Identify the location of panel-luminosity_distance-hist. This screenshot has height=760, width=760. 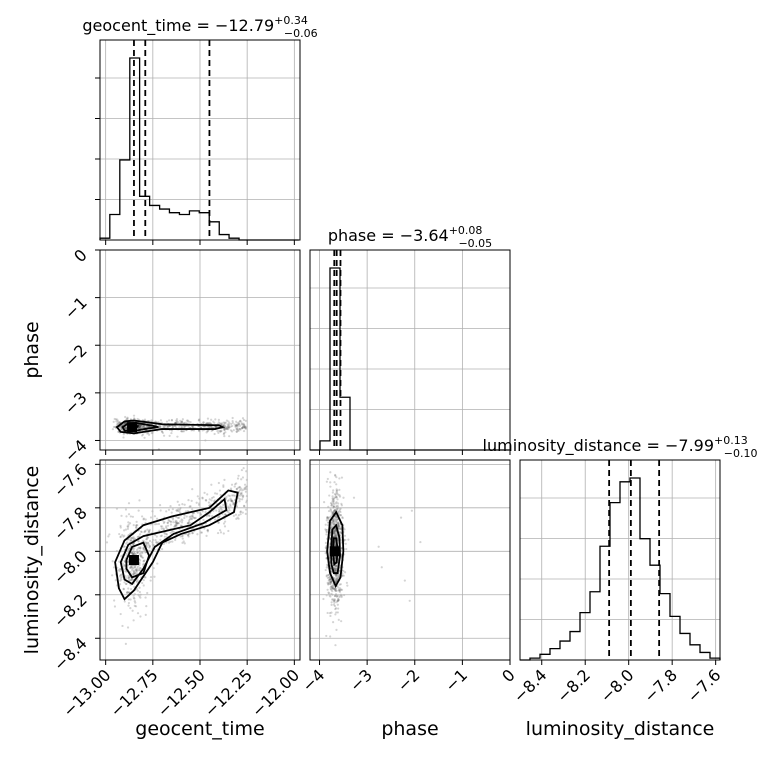
(620, 562).